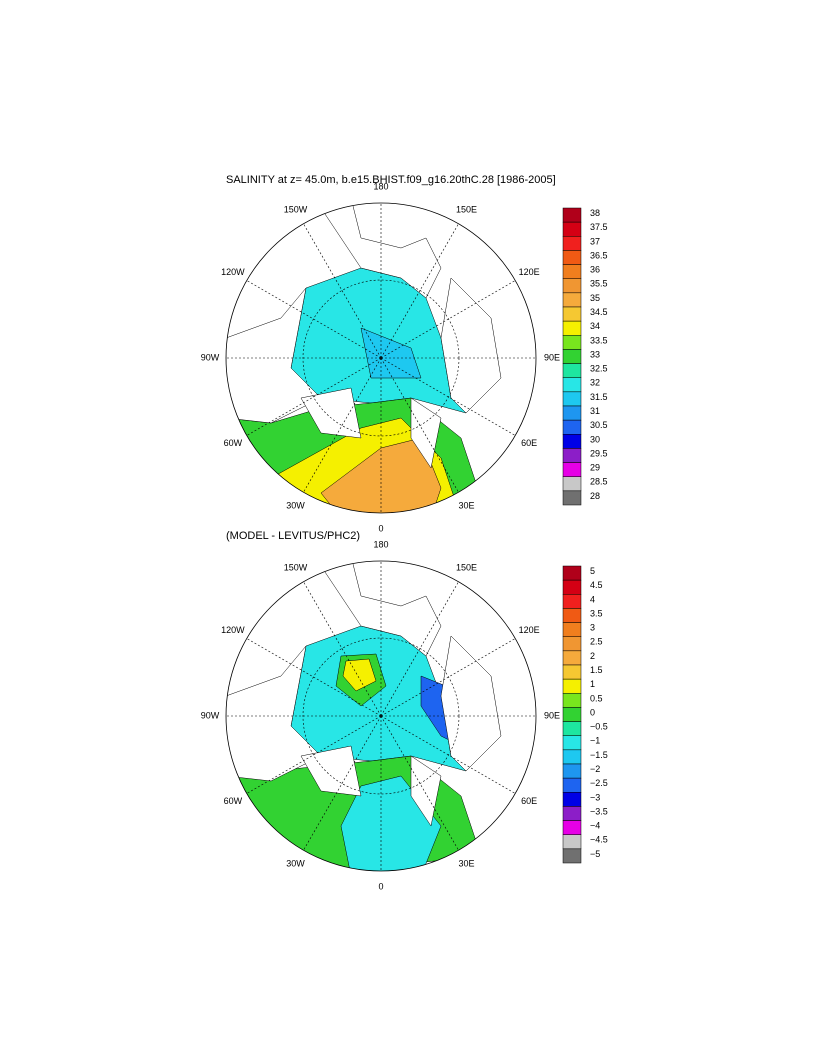  What do you see at coordinates (596, 698) in the screenshot?
I see `colorbar-label: 0.5` at bounding box center [596, 698].